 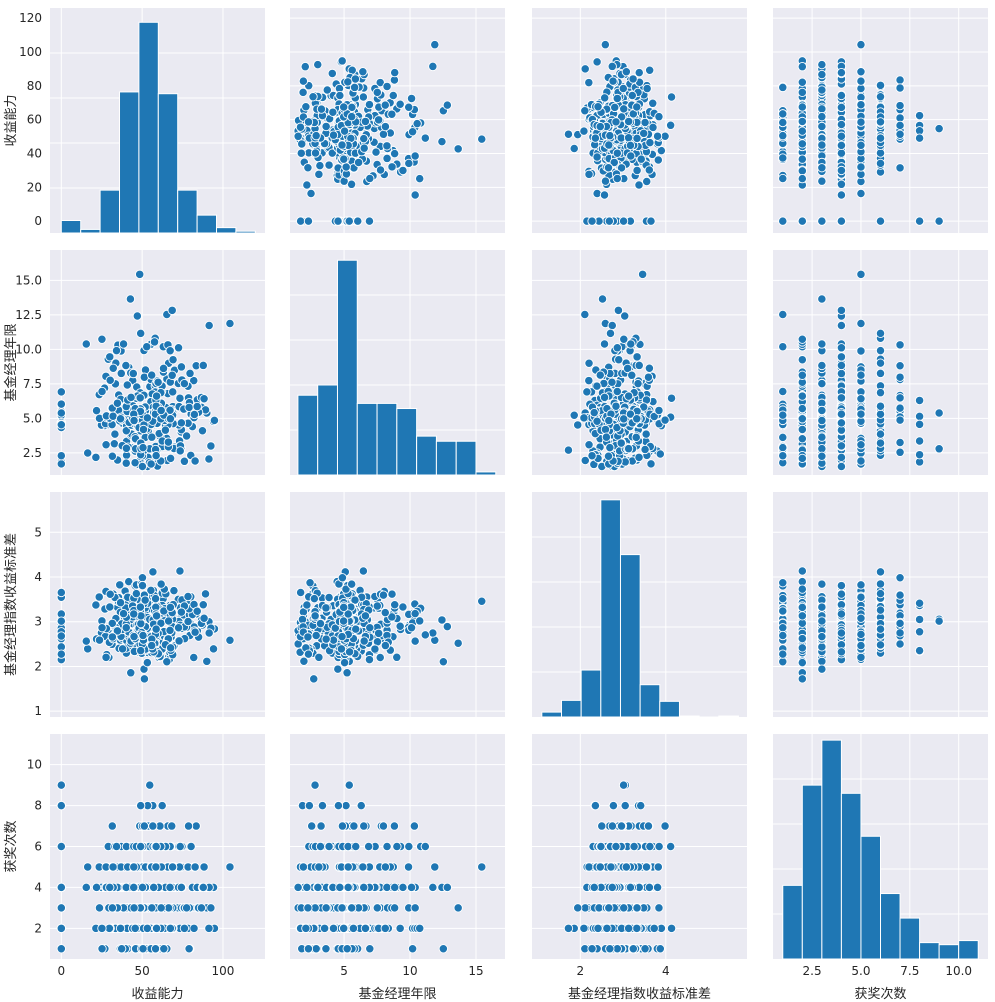 What do you see at coordinates (157, 362) in the screenshot?
I see `panel-r1-c0` at bounding box center [157, 362].